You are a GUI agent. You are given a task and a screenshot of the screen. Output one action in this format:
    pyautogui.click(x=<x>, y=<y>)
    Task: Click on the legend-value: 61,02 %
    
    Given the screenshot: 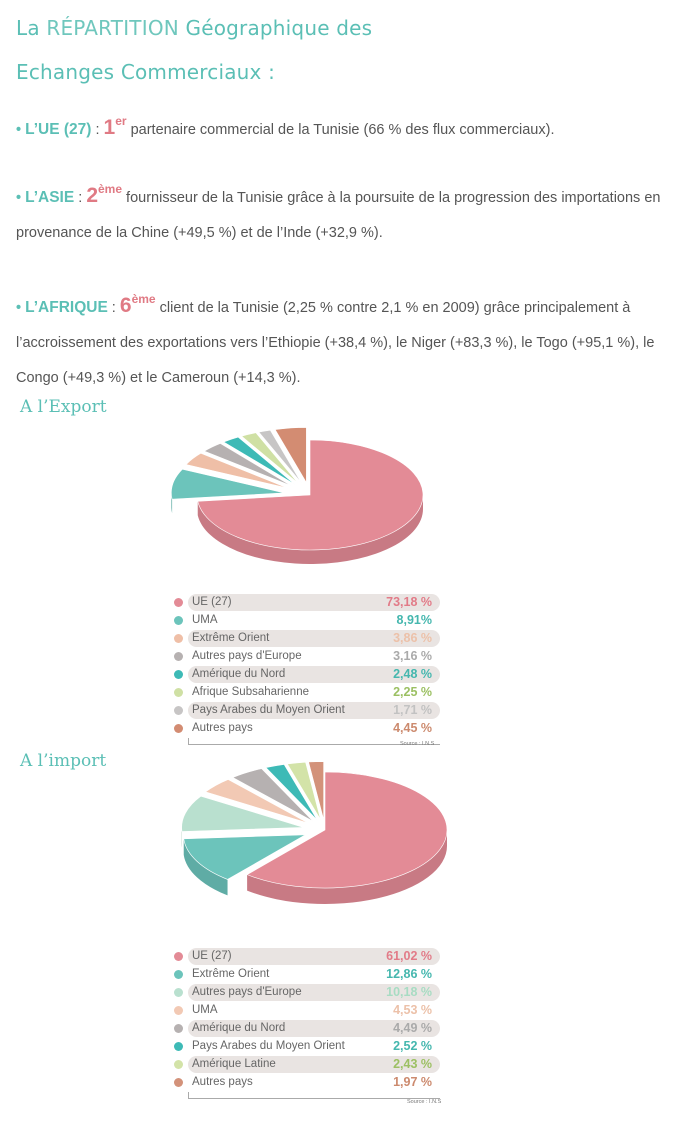 What is the action you would take?
    pyautogui.click(x=409, y=956)
    